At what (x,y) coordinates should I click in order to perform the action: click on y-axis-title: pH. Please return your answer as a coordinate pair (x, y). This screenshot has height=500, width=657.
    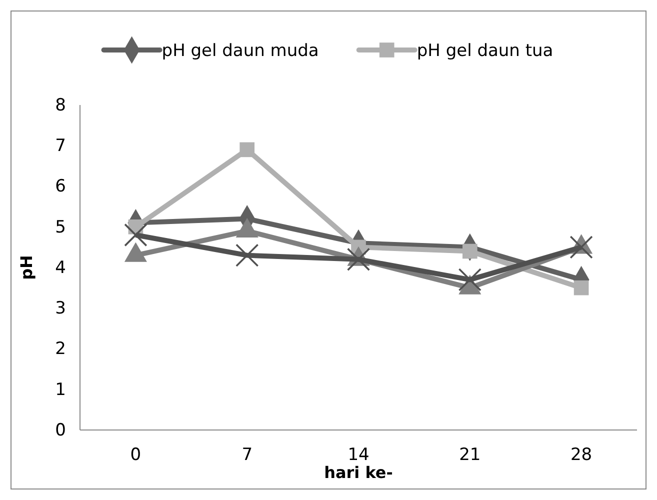
    Looking at the image, I should click on (26, 267).